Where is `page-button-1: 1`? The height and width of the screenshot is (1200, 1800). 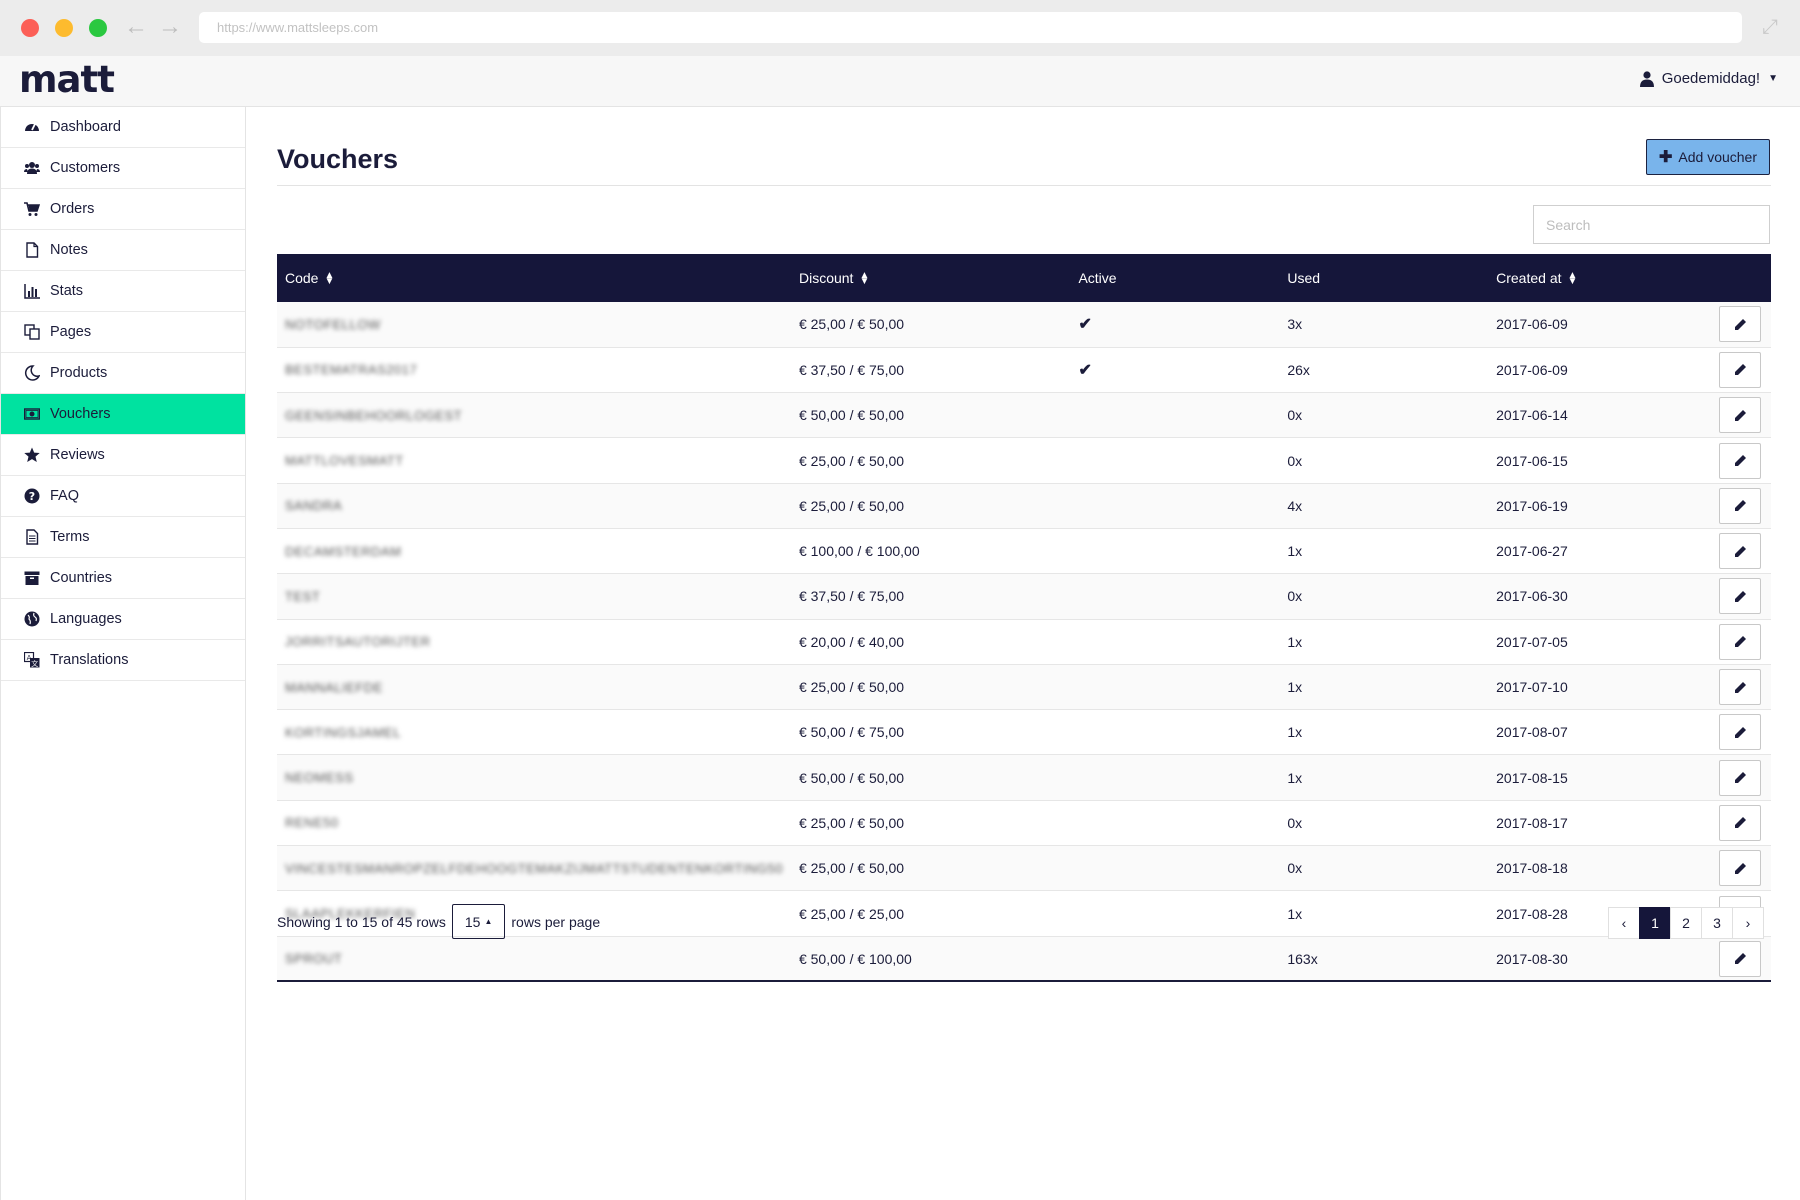 page-button-1: 1 is located at coordinates (1655, 923).